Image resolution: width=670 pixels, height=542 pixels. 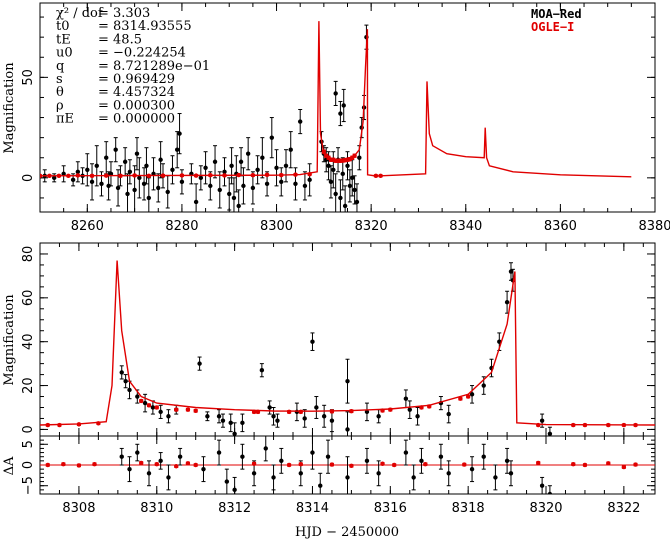 What do you see at coordinates (63, 39) in the screenshot?
I see `param-symbol: tE` at bounding box center [63, 39].